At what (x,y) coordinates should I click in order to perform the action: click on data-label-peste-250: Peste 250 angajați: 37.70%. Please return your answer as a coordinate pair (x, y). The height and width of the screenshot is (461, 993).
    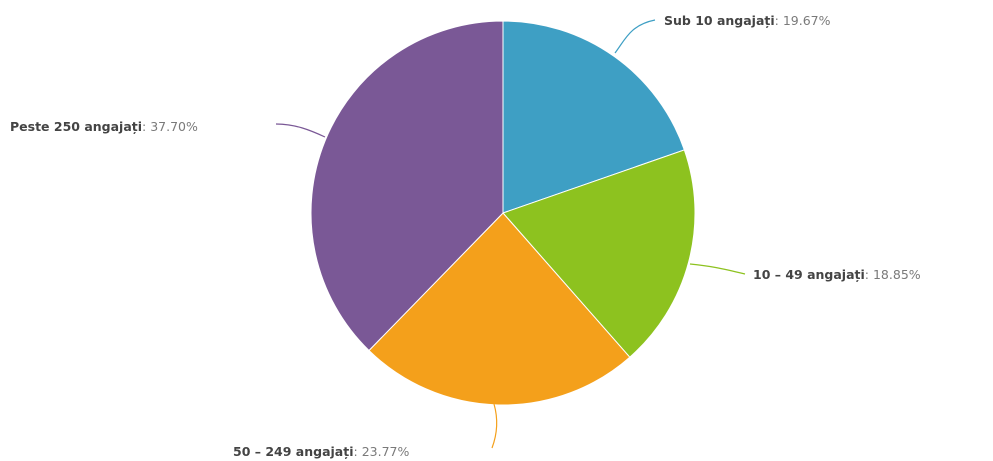
    Looking at the image, I should click on (104, 126).